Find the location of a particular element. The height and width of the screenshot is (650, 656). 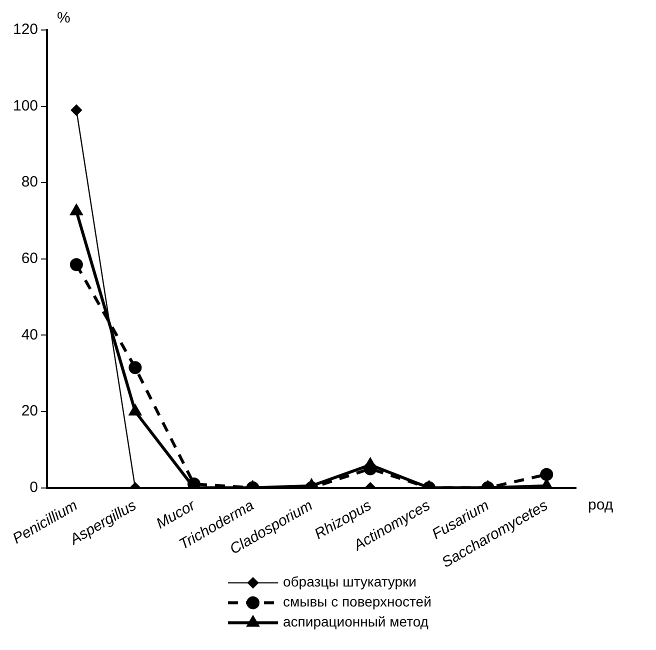

x-axis-title: род is located at coordinates (601, 505).